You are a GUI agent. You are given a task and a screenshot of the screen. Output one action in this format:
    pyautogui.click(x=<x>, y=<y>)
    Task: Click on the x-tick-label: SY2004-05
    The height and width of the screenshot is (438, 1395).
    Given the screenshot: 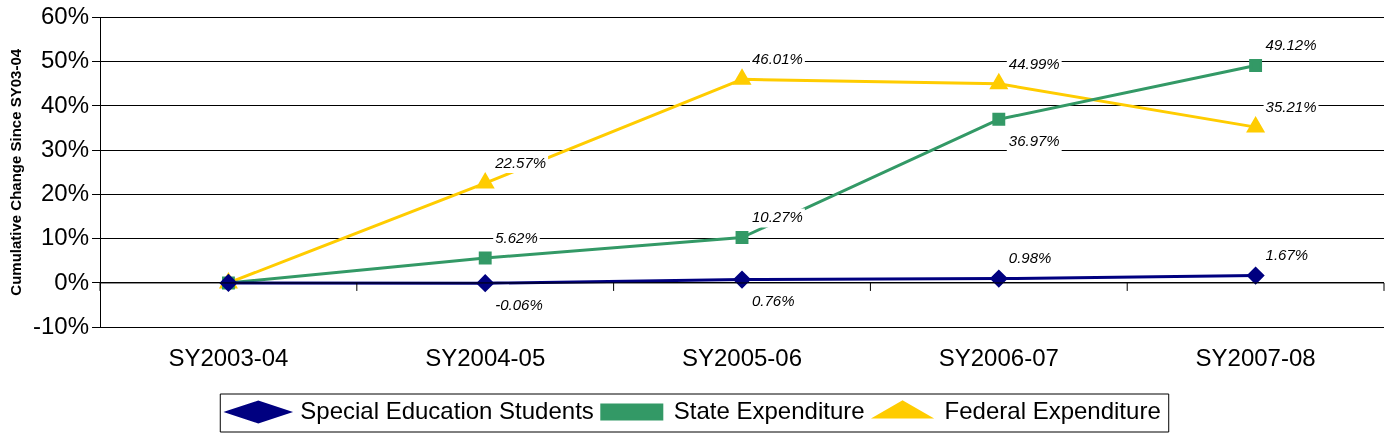 What is the action you would take?
    pyautogui.click(x=485, y=358)
    